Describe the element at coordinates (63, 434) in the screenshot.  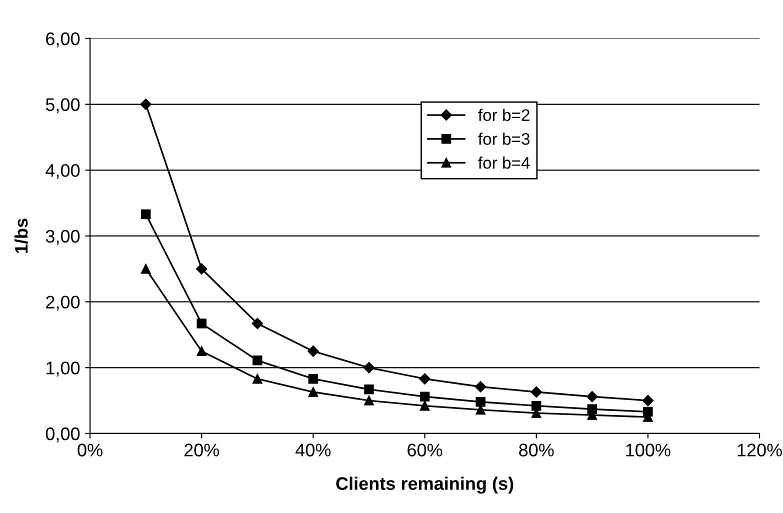
I see `y-tick-label: 0,00` at that location.